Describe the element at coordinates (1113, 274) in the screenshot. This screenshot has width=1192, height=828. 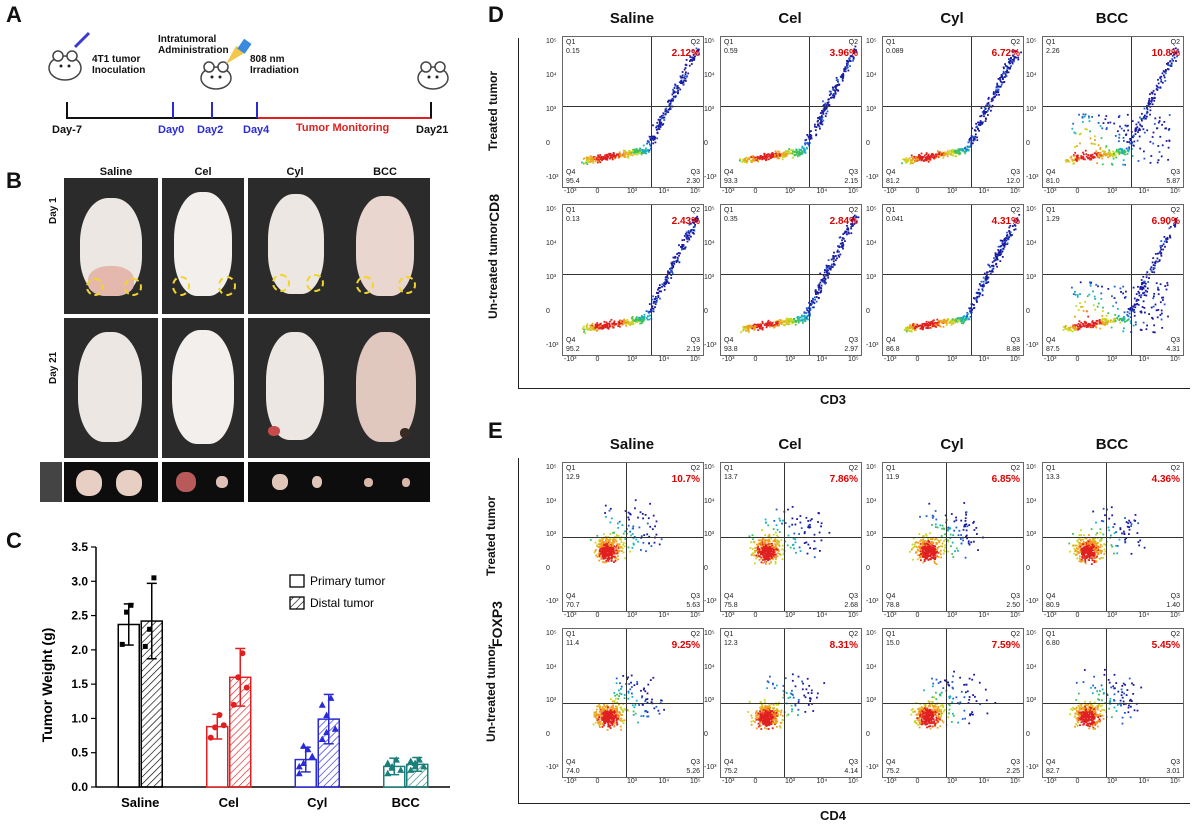
I see `quadrant-gate-horizontal` at that location.